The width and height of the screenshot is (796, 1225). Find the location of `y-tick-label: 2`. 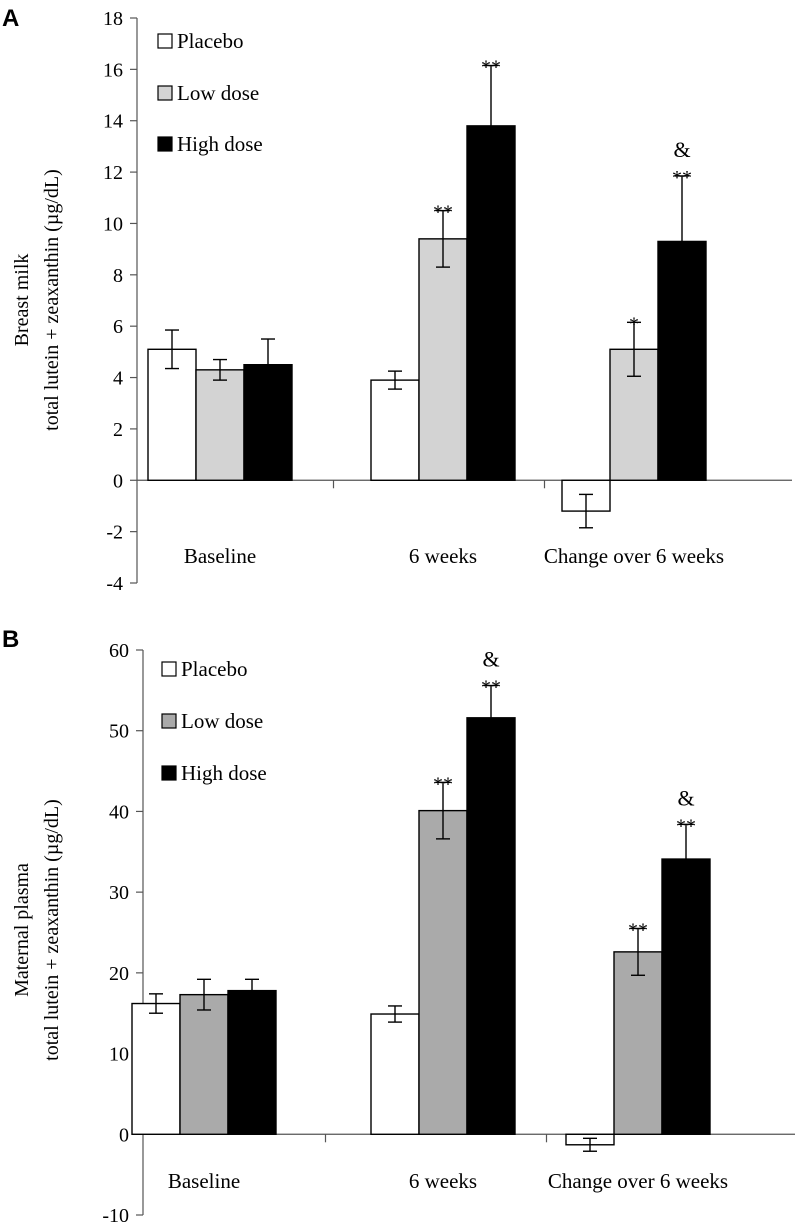

y-tick-label: 2 is located at coordinates (118, 430).